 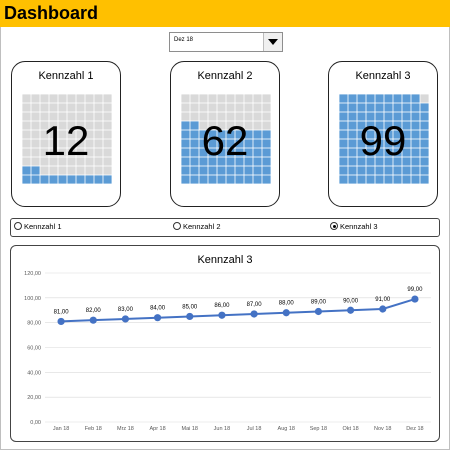 I want to click on x-tick-label: Aug 18, so click(x=286, y=429).